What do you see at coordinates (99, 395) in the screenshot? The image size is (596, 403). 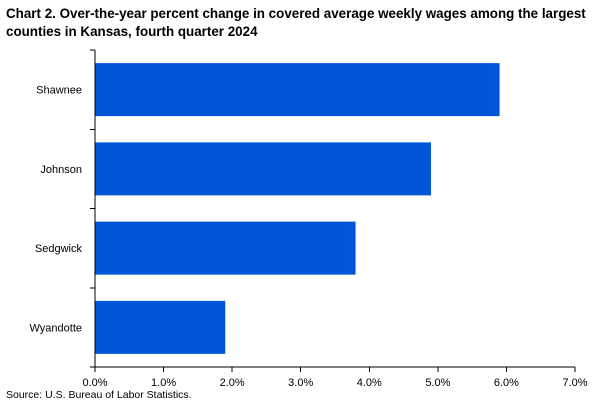 I see `source-note: Source: U.S. Bureau of Labor Statistics.` at bounding box center [99, 395].